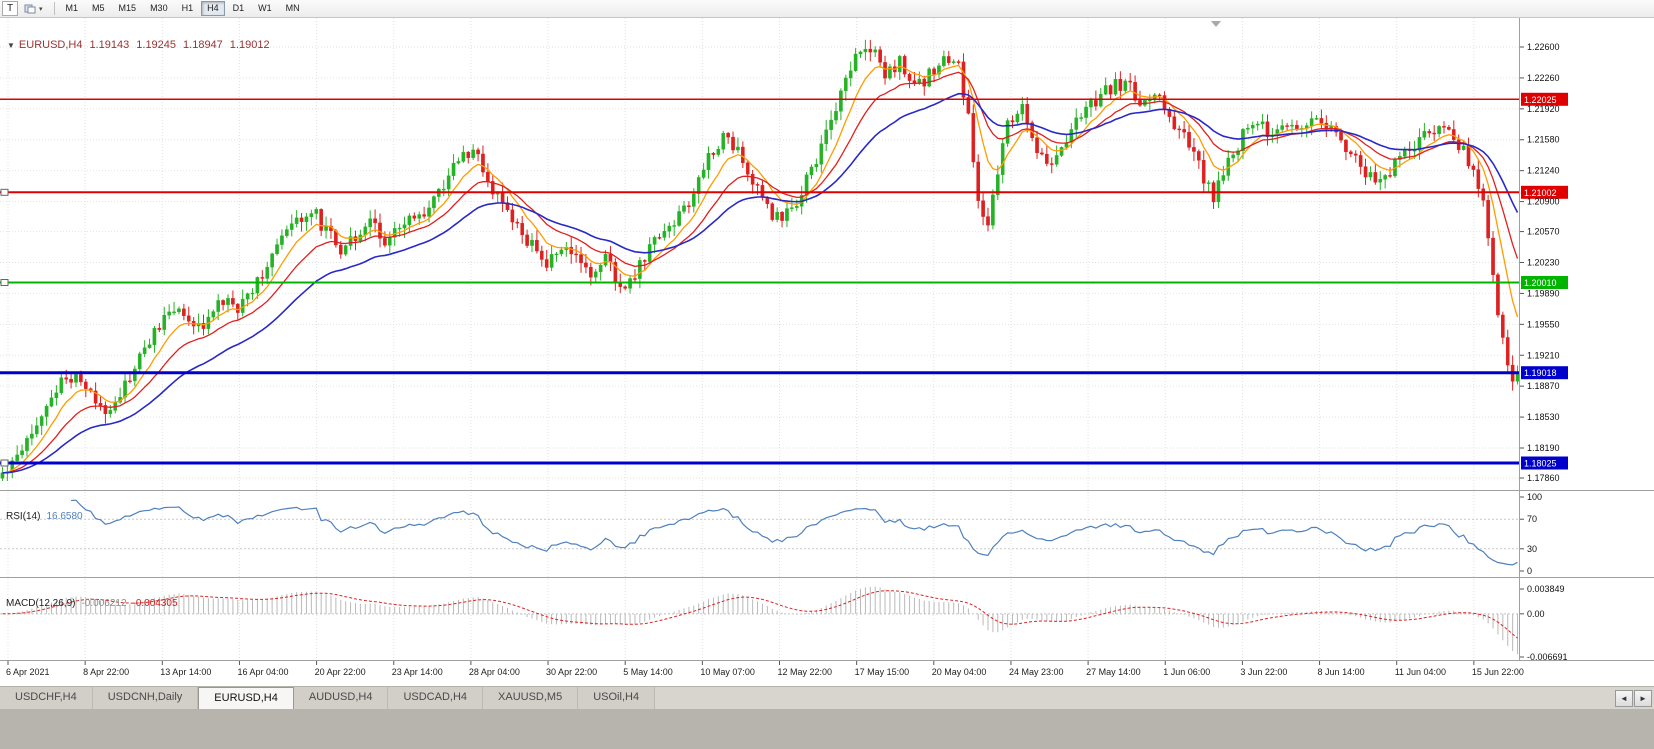 This screenshot has height=749, width=1654. I want to click on macd-signal-value: -0.004305, so click(155, 603).